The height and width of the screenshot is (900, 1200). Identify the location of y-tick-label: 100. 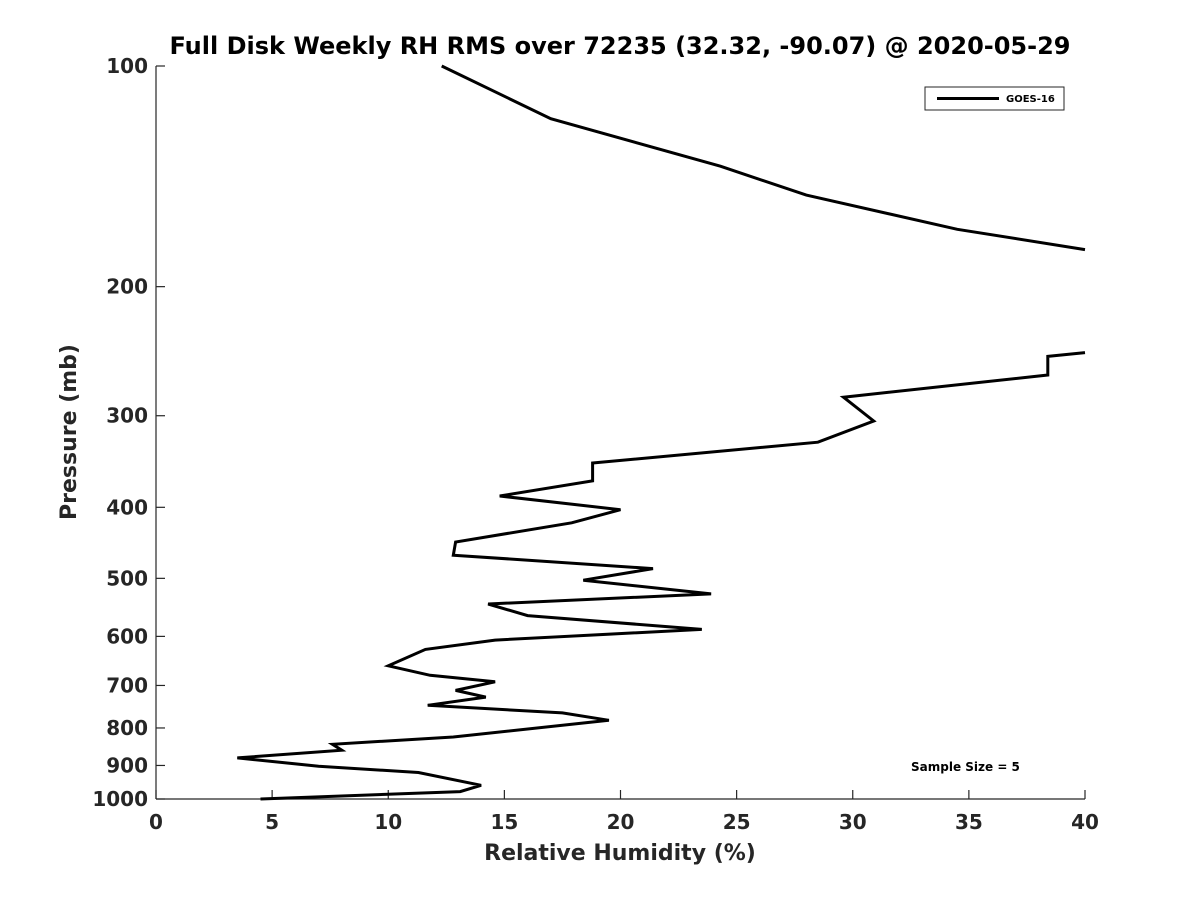
(127, 66).